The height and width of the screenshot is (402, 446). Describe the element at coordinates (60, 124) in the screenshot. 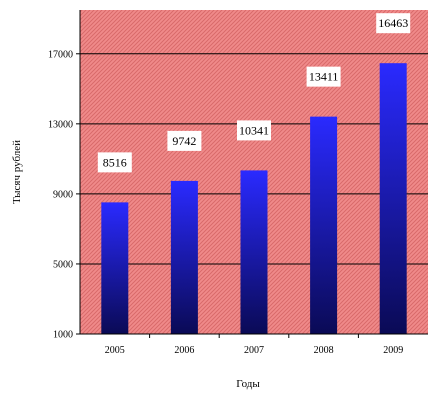

I see `y-tick-label: 13000` at that location.